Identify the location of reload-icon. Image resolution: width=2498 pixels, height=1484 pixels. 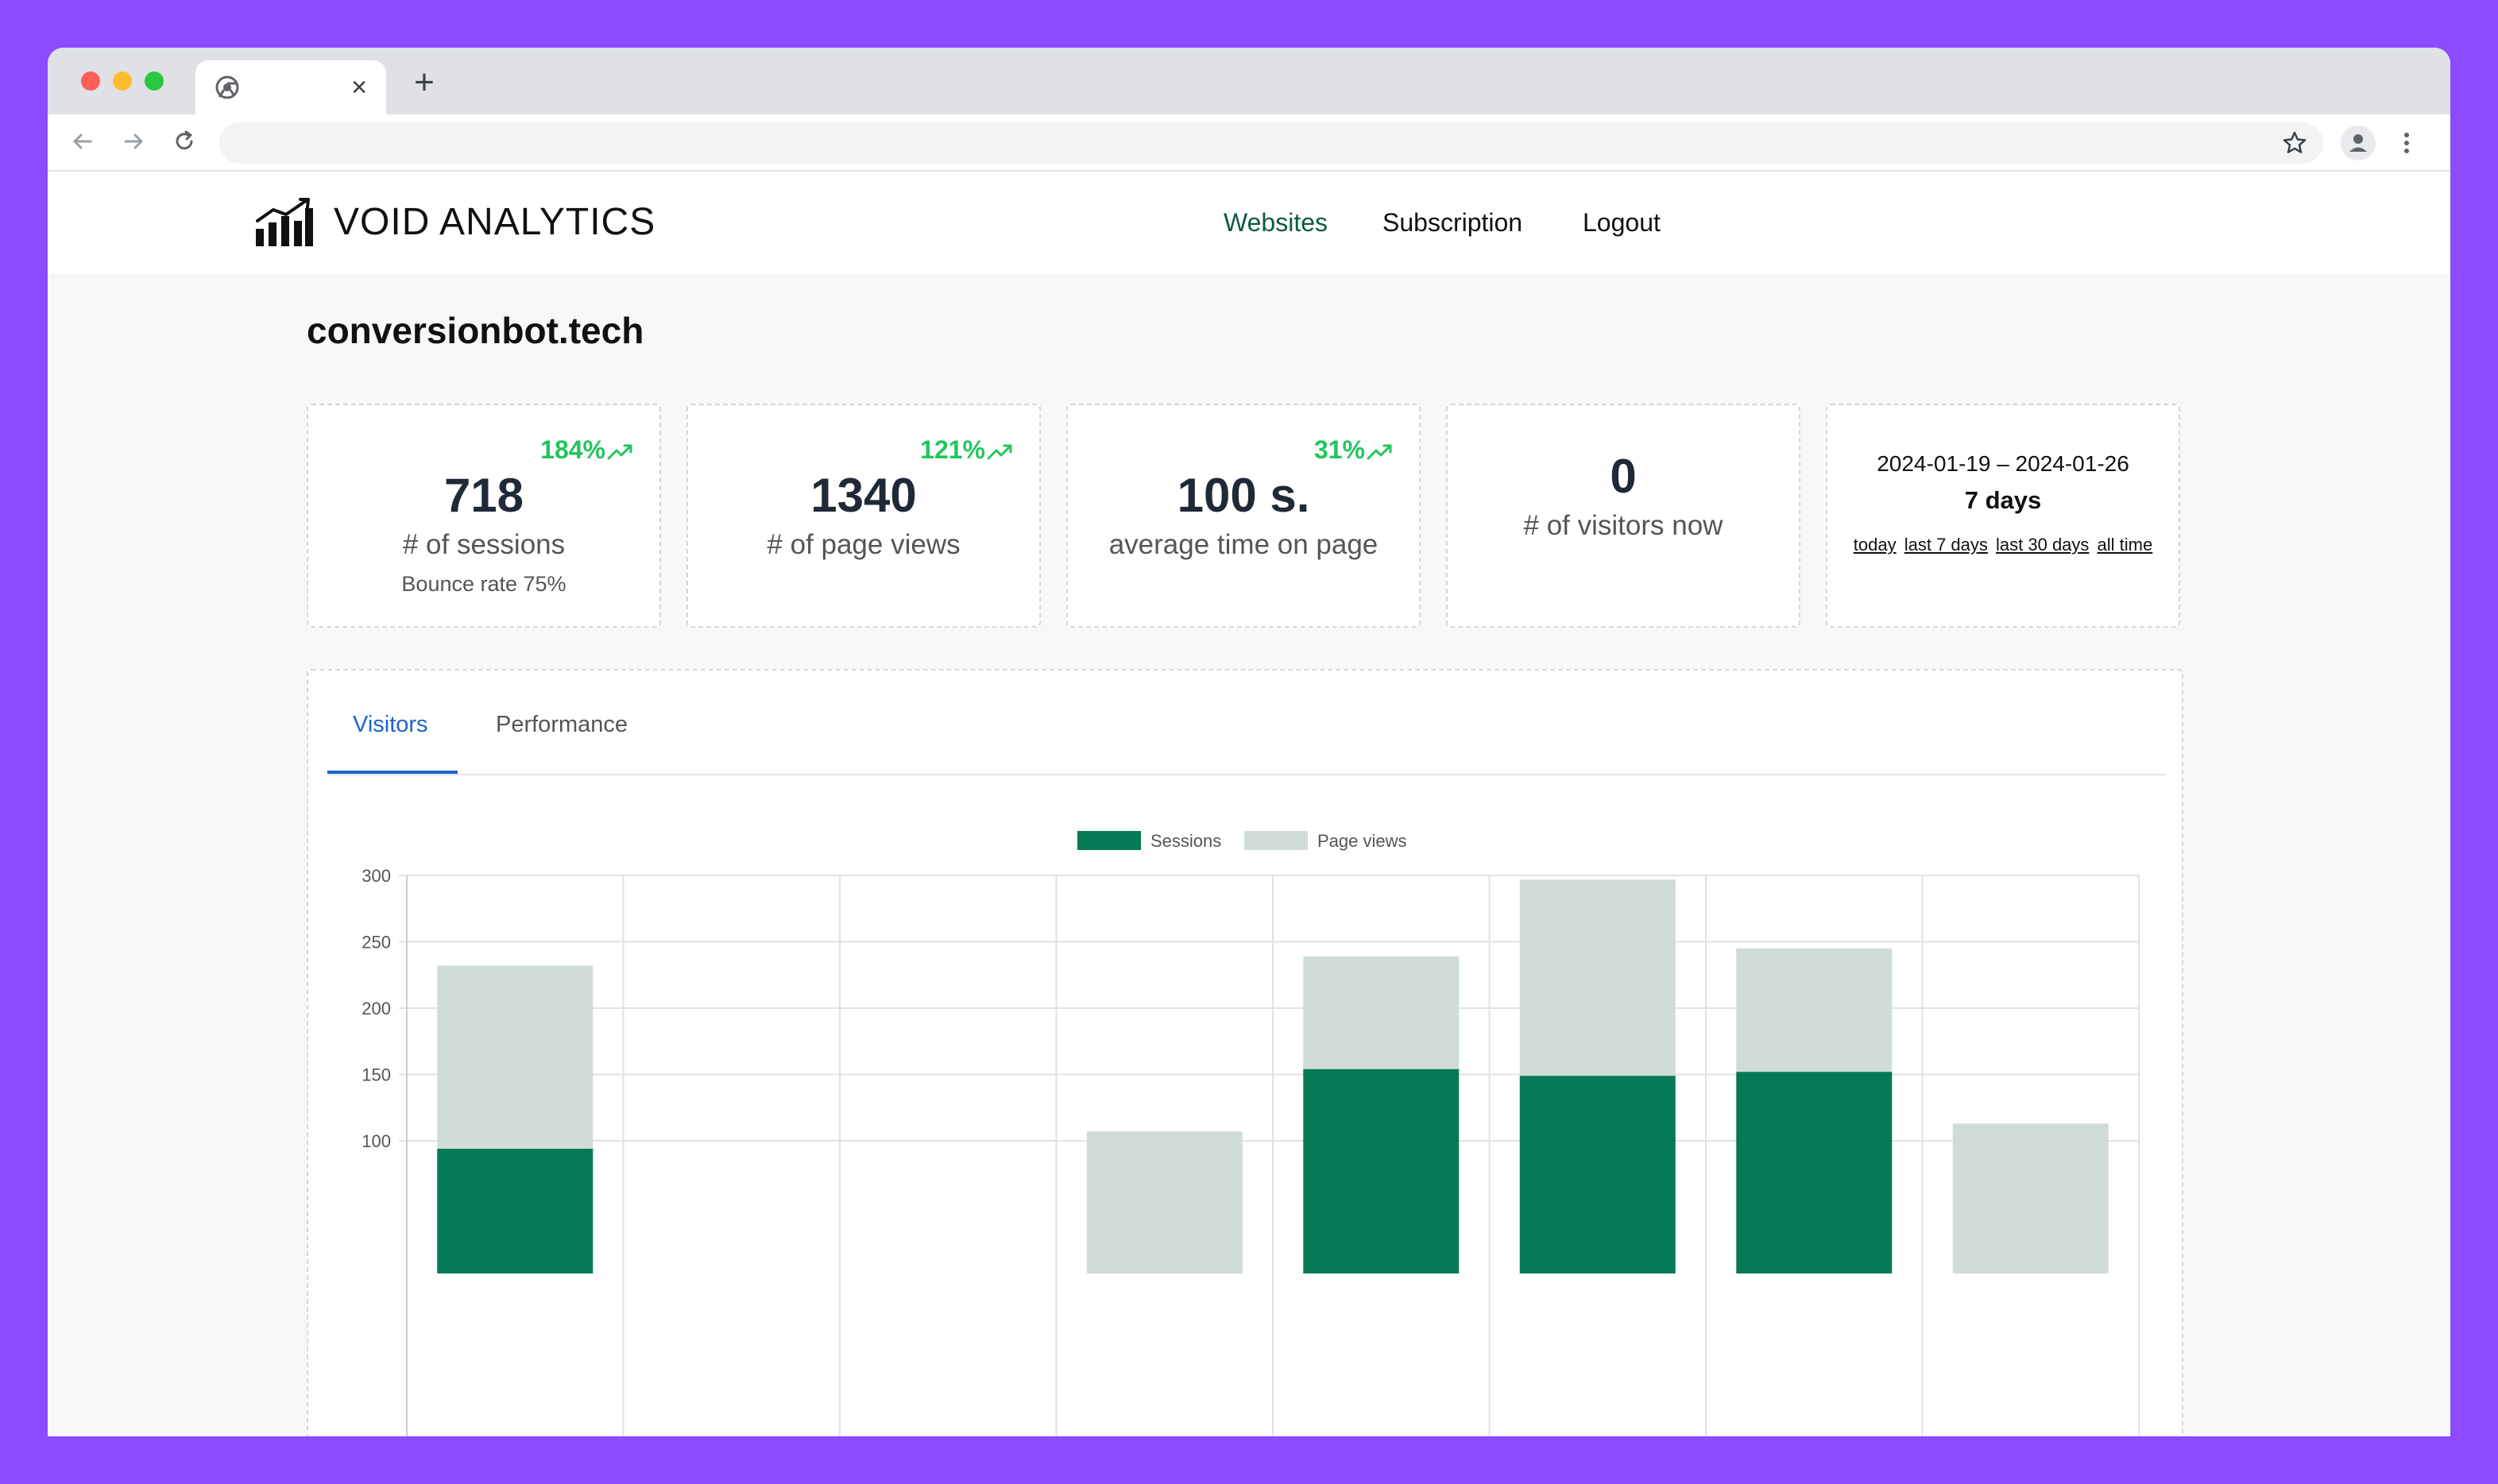
(184, 141).